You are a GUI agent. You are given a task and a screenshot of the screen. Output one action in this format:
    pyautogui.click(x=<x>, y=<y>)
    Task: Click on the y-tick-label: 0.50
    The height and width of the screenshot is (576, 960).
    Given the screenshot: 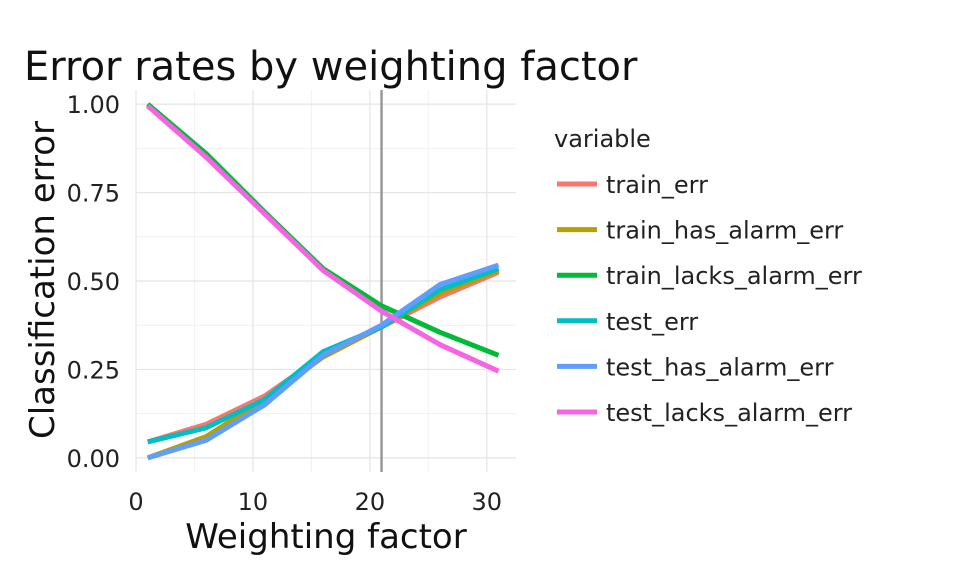 What is the action you would take?
    pyautogui.click(x=93, y=282)
    